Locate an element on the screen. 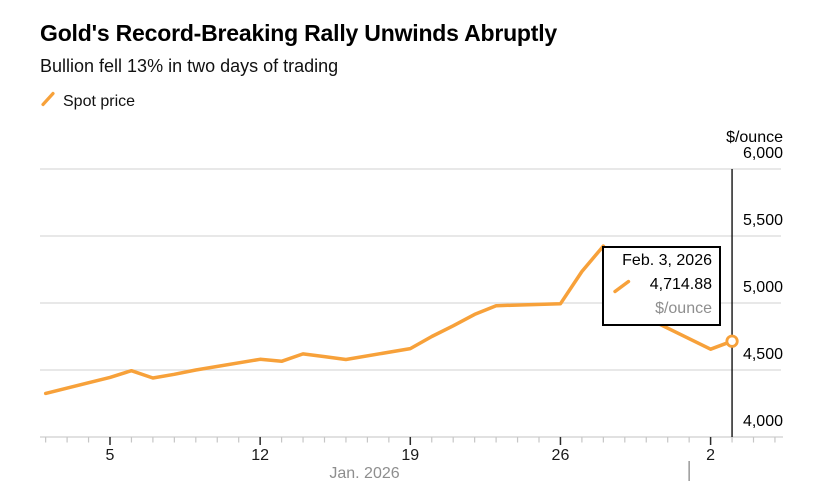  tooltip-slash-icon is located at coordinates (622, 290).